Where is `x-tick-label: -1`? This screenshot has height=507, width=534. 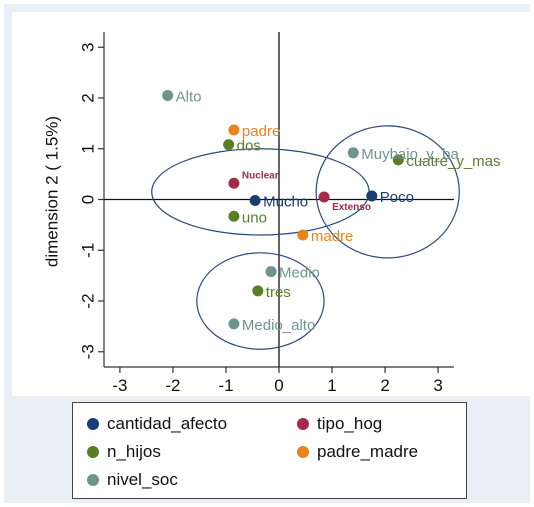
x-tick-label: -1 is located at coordinates (225, 385).